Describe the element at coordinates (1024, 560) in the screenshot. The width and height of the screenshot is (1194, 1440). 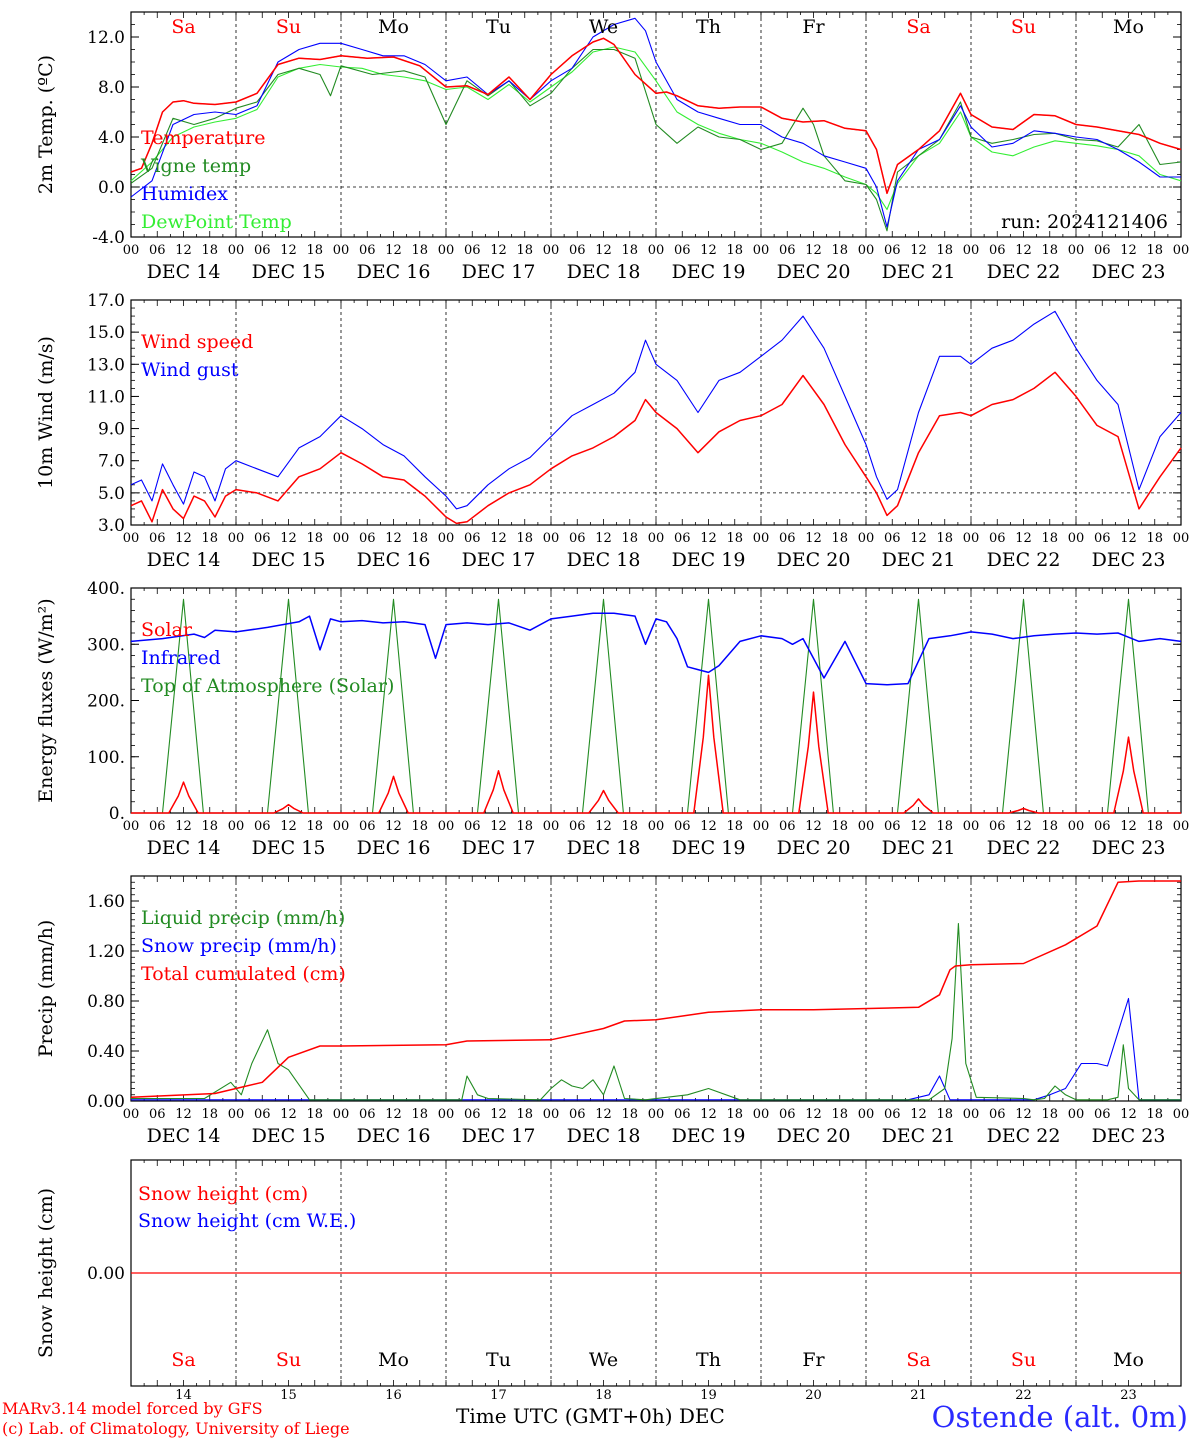
I see `date-label: DEC 22` at that location.